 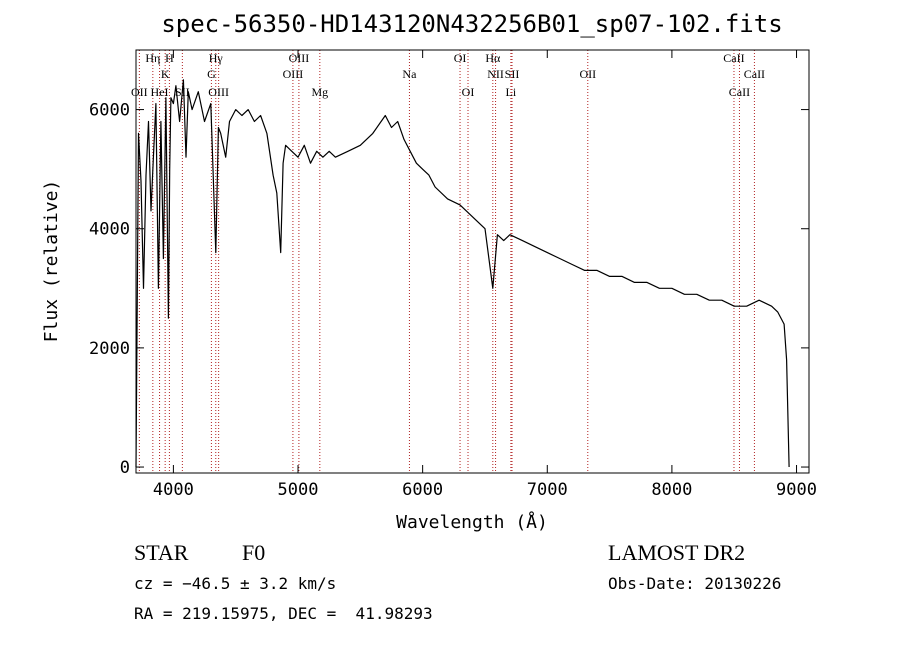 I want to click on y-tick-label: 2000, so click(x=109, y=349).